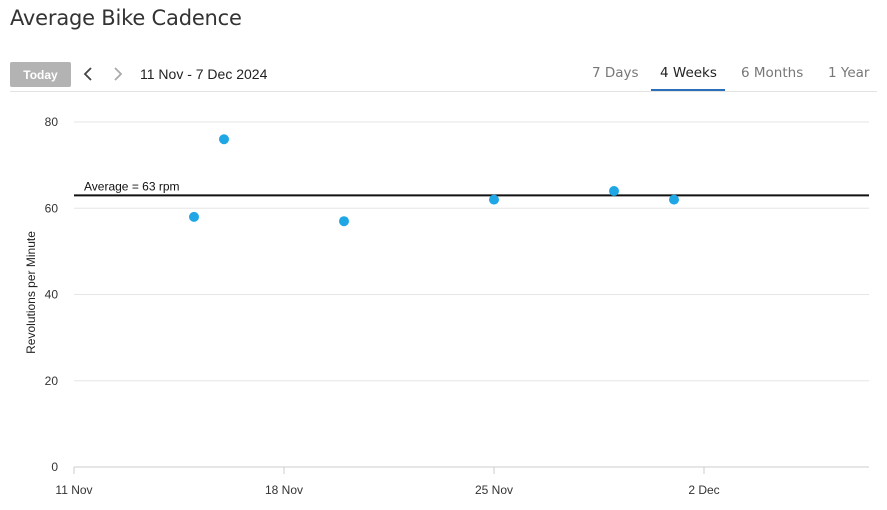 The width and height of the screenshot is (887, 510). What do you see at coordinates (52, 122) in the screenshot?
I see `y-tick-label: 80` at bounding box center [52, 122].